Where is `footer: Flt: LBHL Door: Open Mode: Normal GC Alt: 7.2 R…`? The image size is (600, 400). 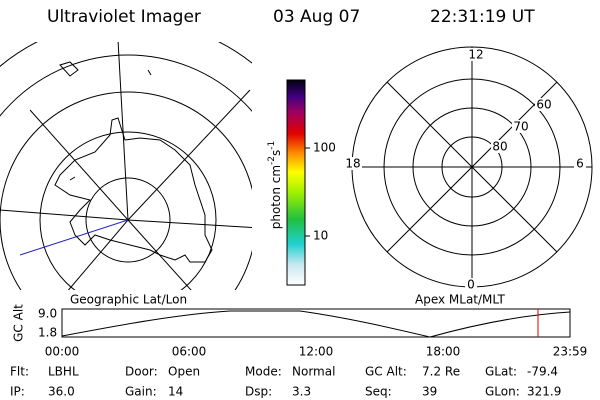
footer: Flt: LBHL Door: Open Mode: Normal GC Alt: 7.2 R… is located at coordinates (285, 382).